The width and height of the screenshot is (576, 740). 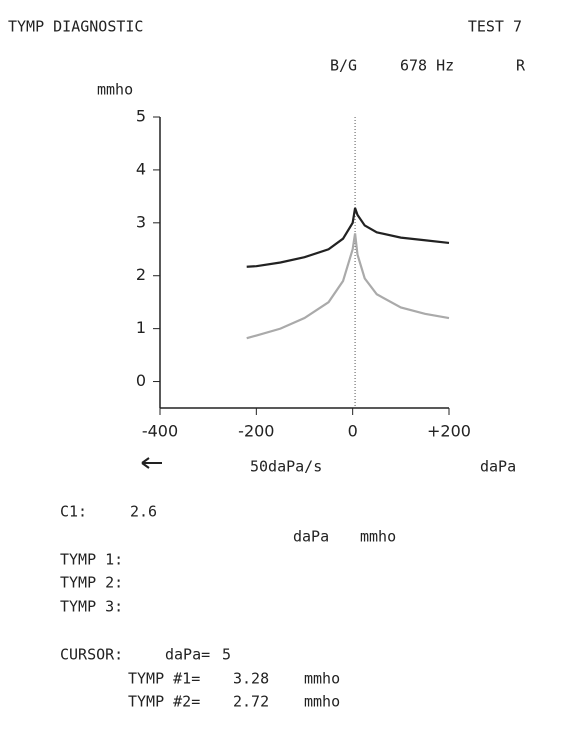 What do you see at coordinates (164, 702) in the screenshot?
I see `reading-label: TYMP #2=` at bounding box center [164, 702].